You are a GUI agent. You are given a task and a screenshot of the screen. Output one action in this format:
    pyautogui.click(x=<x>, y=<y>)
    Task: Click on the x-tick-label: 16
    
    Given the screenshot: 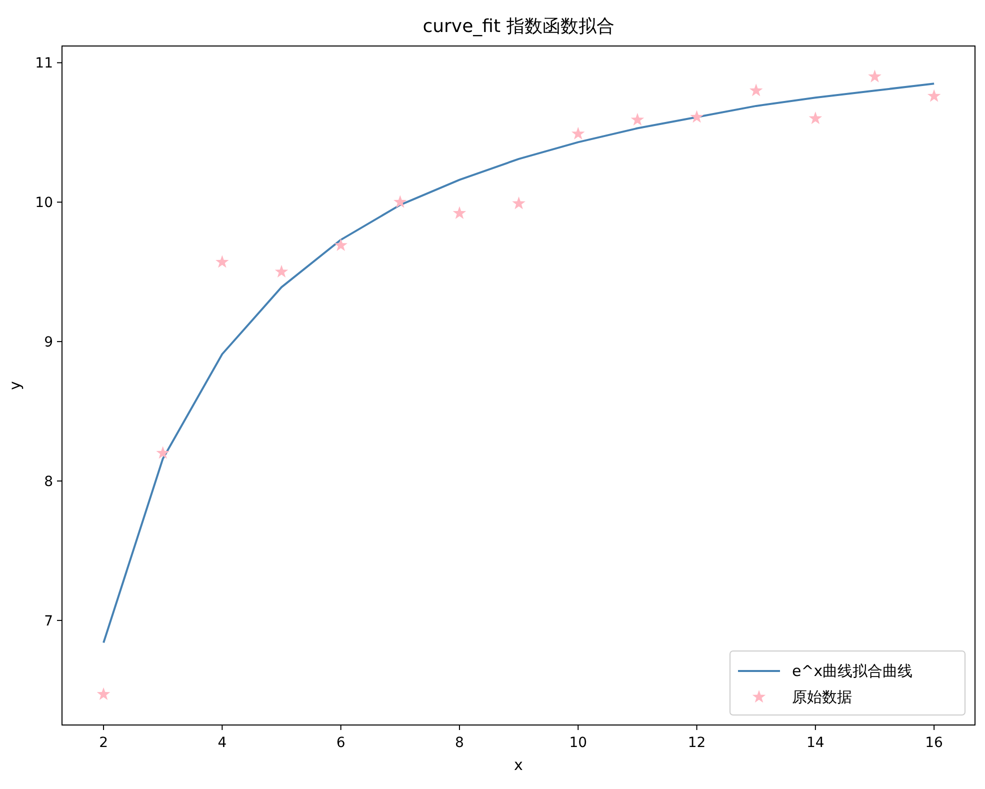 What is the action you would take?
    pyautogui.click(x=934, y=743)
    